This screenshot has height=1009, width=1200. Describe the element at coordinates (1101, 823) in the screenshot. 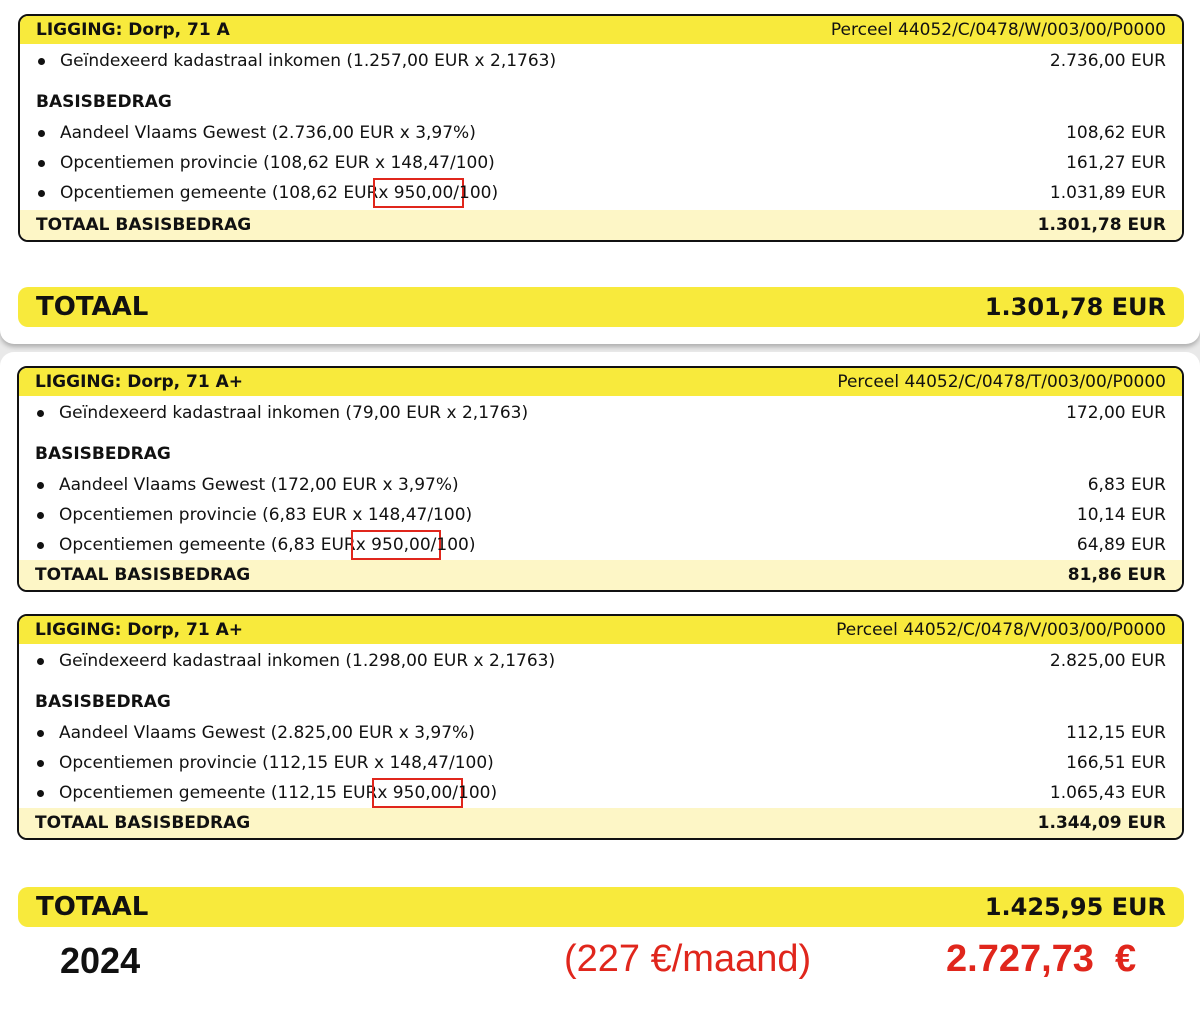

I see `total-basis-value: 1.344,09 EUR` at that location.